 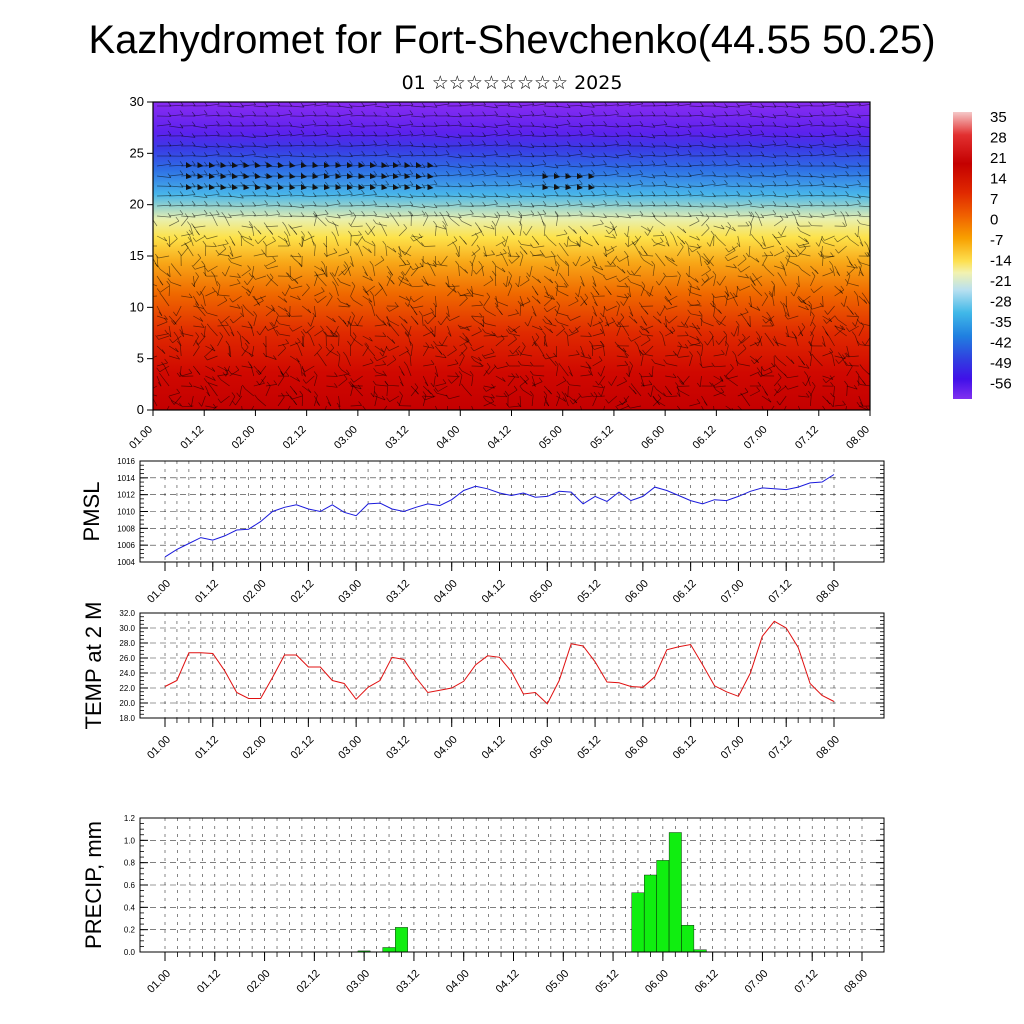 What do you see at coordinates (303, 748) in the screenshot?
I see `x-tick-label: 02.12` at bounding box center [303, 748].